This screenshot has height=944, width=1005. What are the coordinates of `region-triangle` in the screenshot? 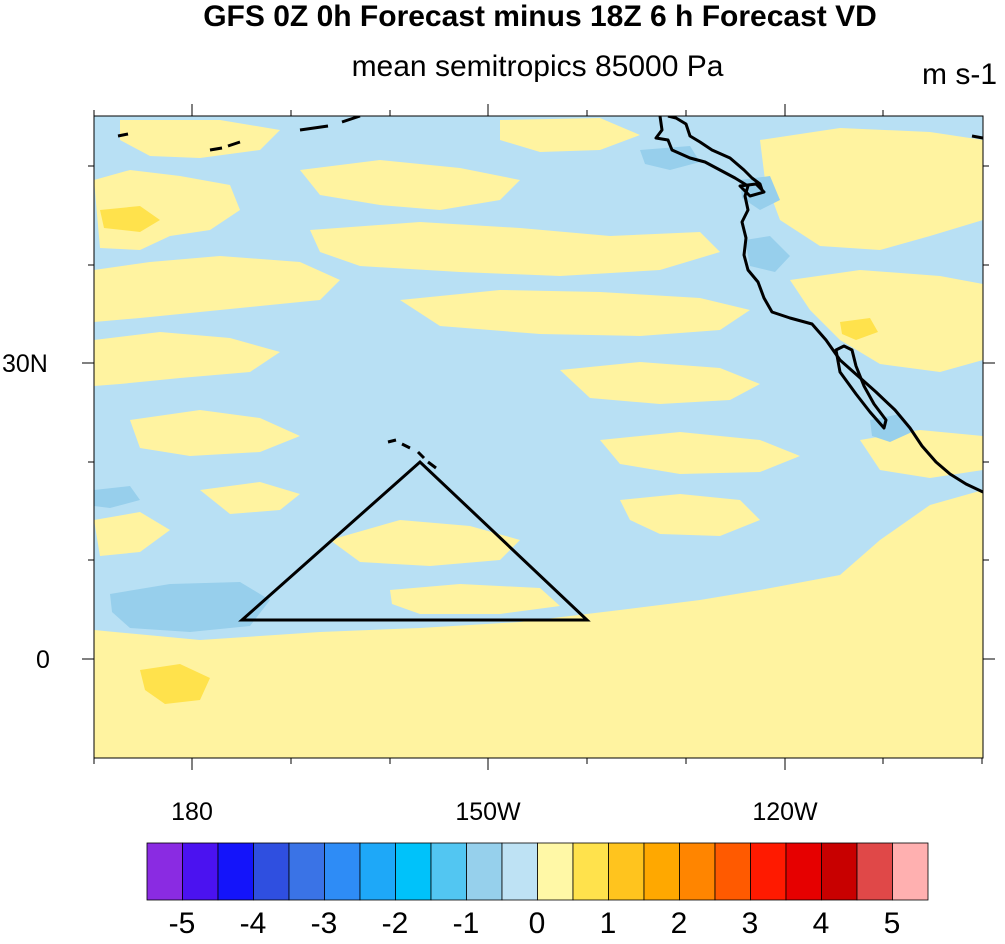 It's located at (414, 540).